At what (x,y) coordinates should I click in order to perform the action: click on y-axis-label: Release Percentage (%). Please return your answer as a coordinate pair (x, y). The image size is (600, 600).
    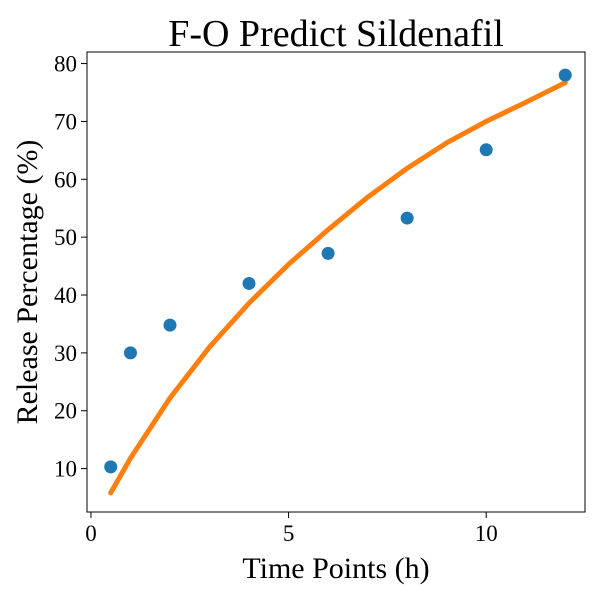
    Looking at the image, I should click on (27, 282).